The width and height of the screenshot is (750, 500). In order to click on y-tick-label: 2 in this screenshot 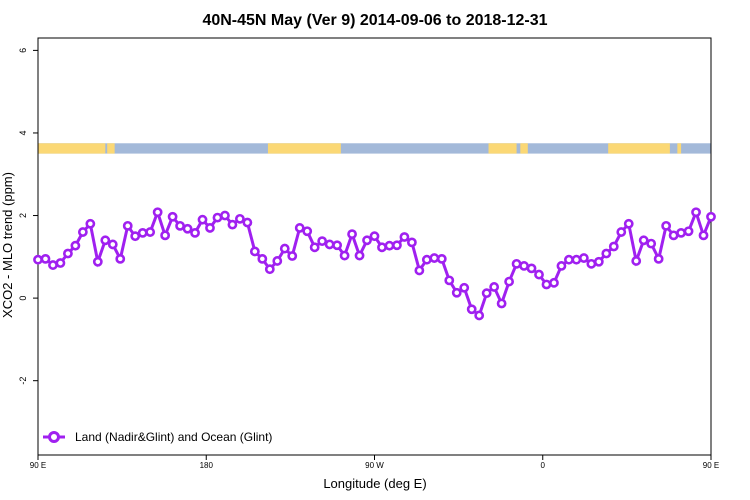, I will do `click(23, 215)`.